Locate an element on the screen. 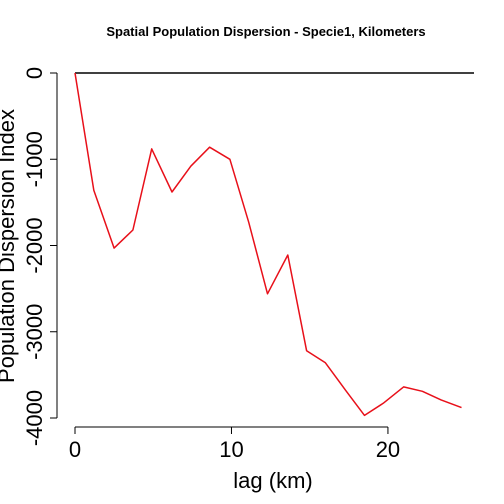 The width and height of the screenshot is (504, 504). y-tick-label: -4000 is located at coordinates (34, 418).